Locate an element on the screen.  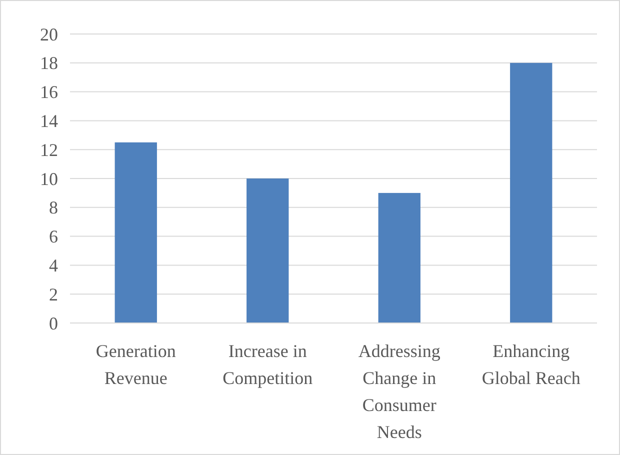
y-tick-label: 6 is located at coordinates (53, 236).